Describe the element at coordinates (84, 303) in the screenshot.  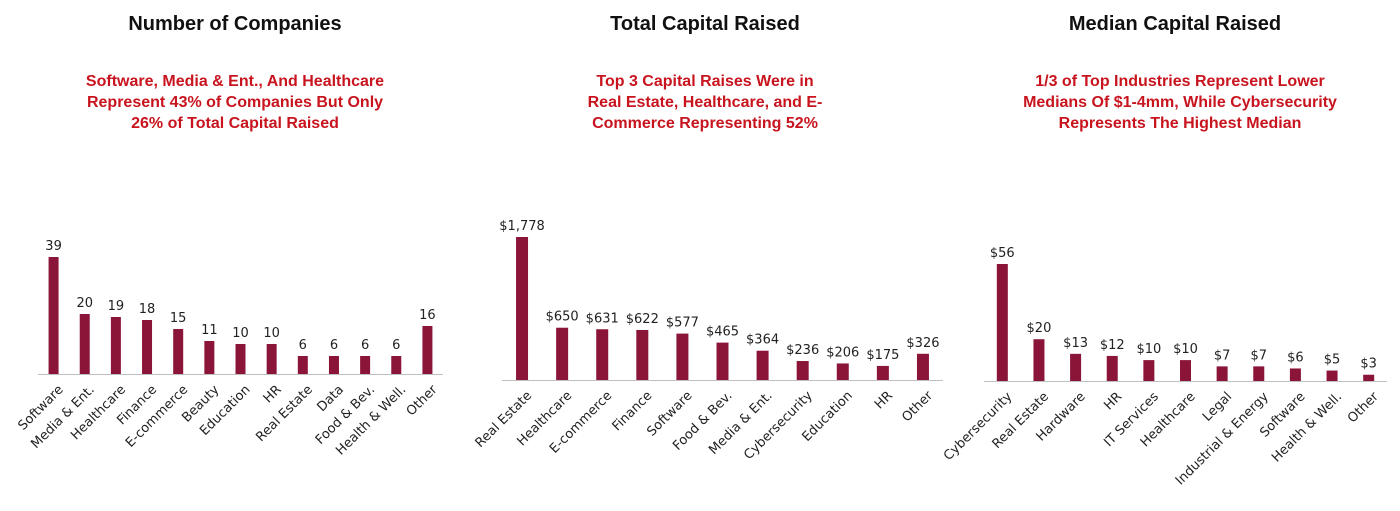
I see `data-label: 20` at that location.